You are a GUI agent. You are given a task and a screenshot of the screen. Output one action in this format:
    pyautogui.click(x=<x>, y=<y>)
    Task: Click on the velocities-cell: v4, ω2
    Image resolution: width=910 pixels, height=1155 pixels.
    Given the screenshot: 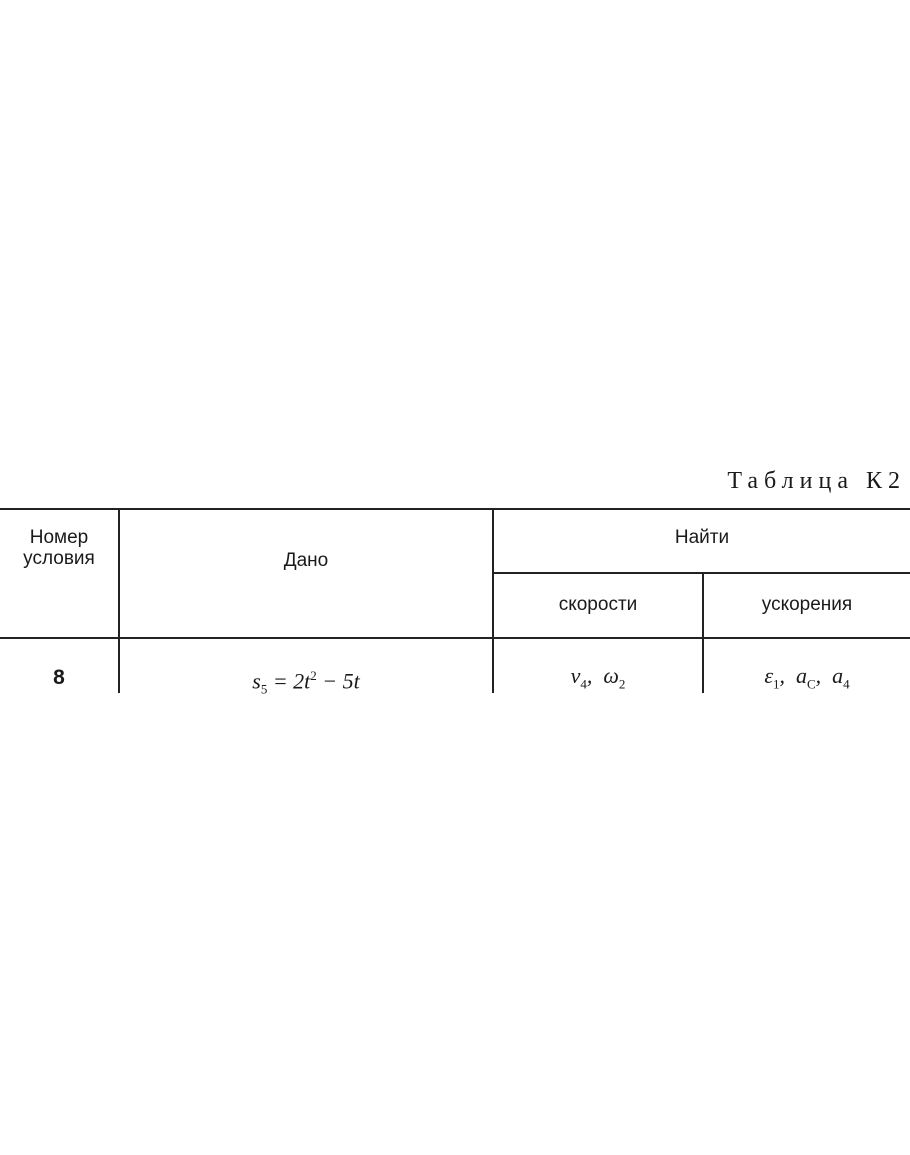 What is the action you would take?
    pyautogui.click(x=598, y=677)
    